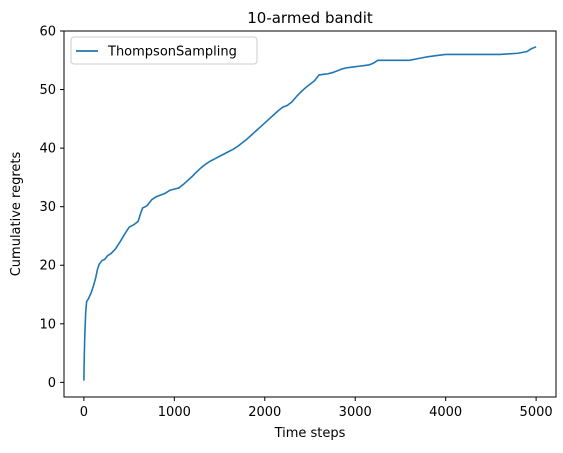 The width and height of the screenshot is (563, 453). What do you see at coordinates (47, 32) in the screenshot?
I see `y-tick-label: 60` at bounding box center [47, 32].